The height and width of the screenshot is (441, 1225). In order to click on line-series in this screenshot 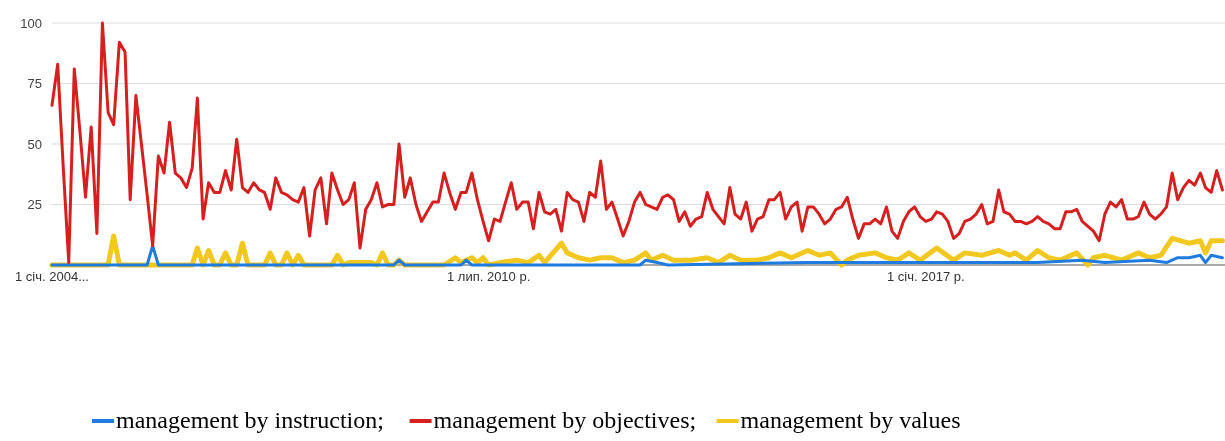, I will do `click(637, 255)`.